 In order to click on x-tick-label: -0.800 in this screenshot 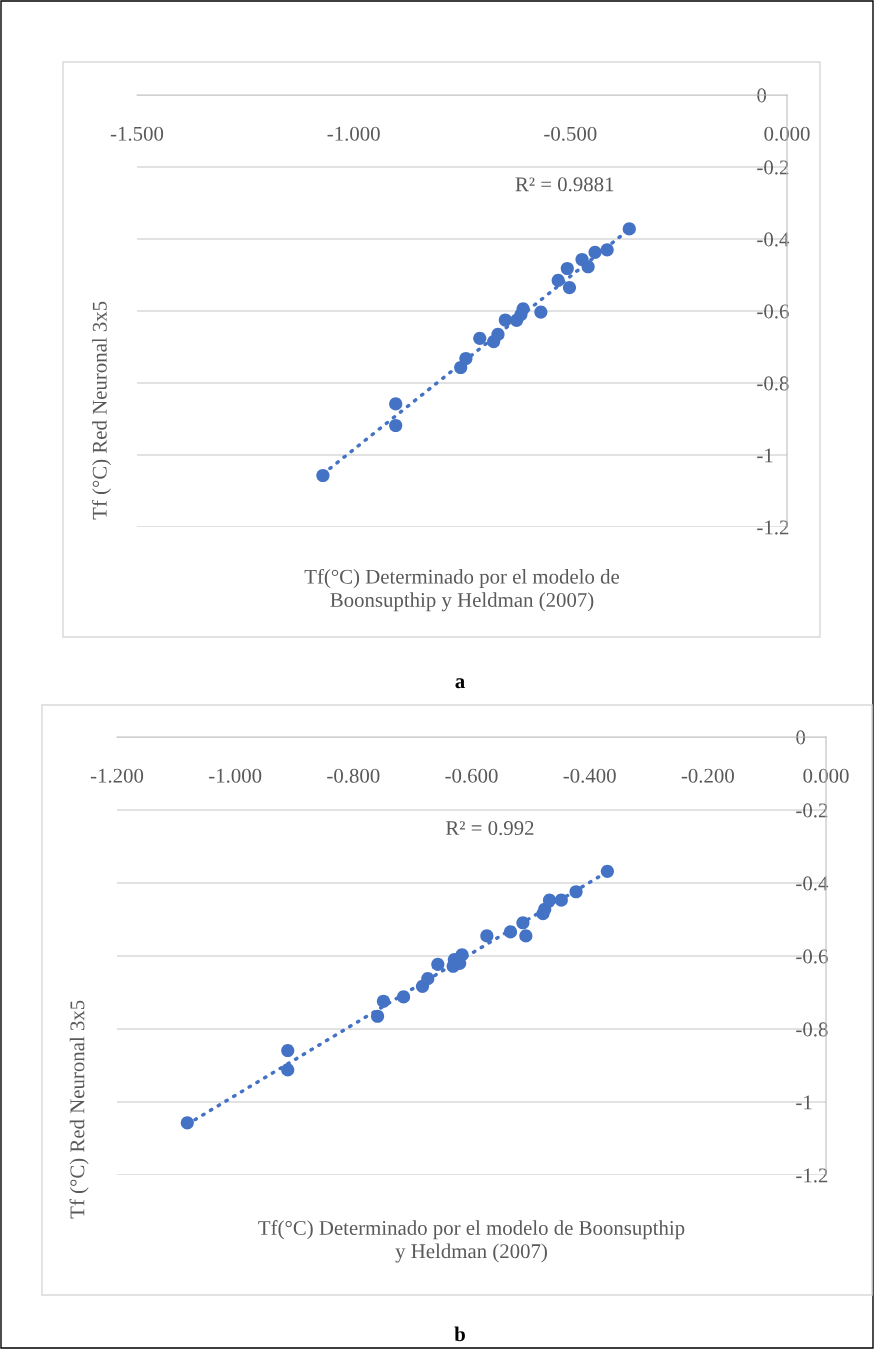, I will do `click(353, 775)`.